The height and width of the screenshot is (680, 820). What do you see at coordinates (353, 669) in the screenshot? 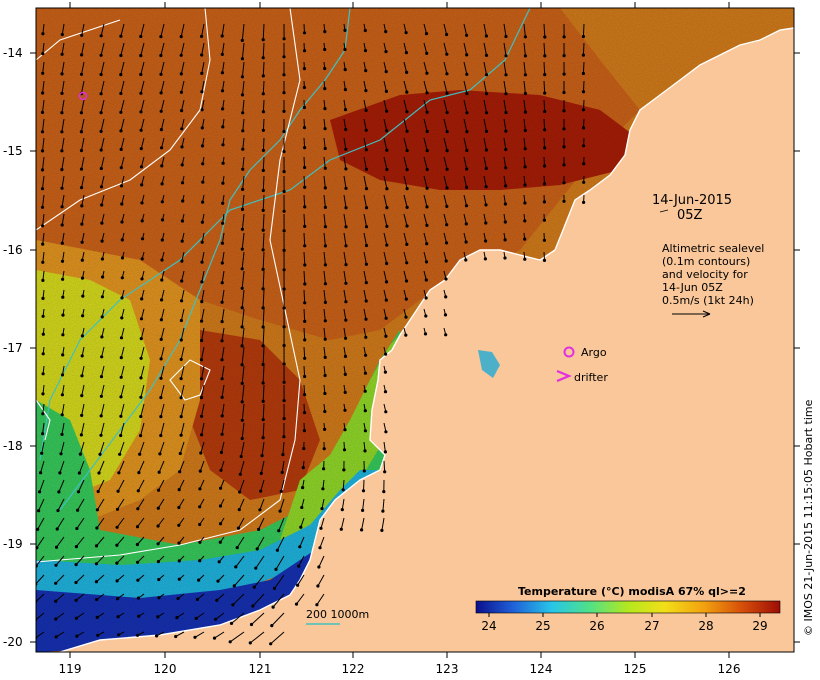
I see `lon-tick-label: 122` at bounding box center [353, 669].